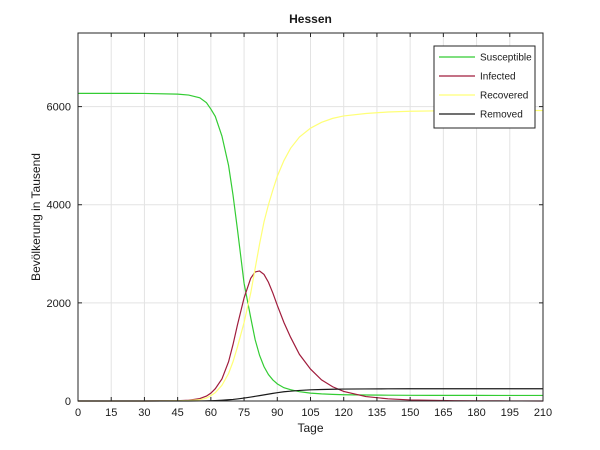 The height and width of the screenshot is (450, 600). What do you see at coordinates (59, 206) in the screenshot?
I see `y-tick-label: 4000` at bounding box center [59, 206].